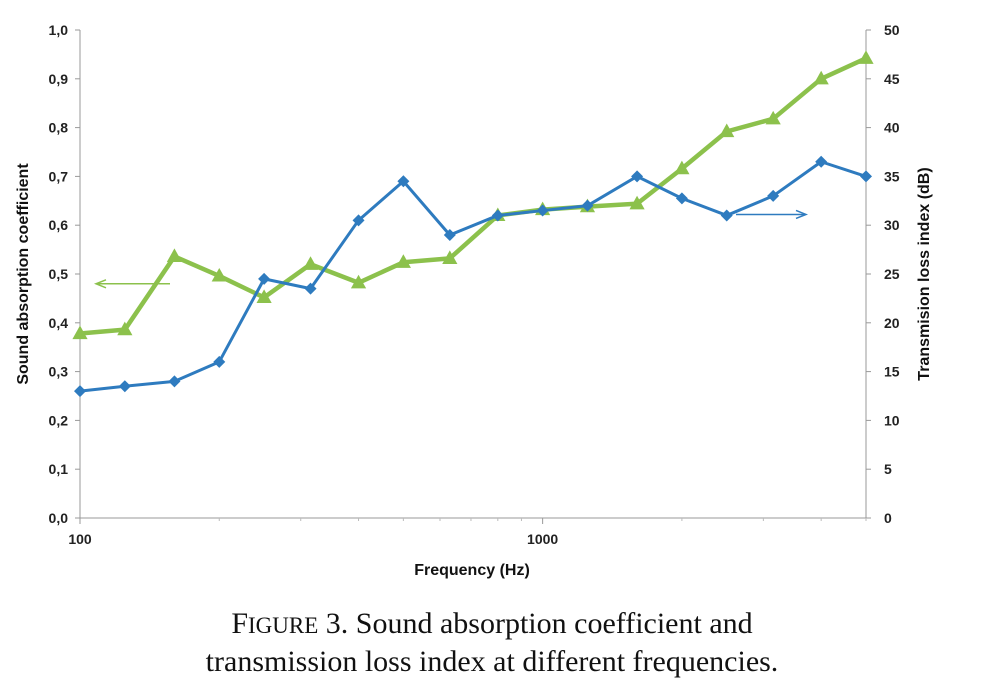 The height and width of the screenshot is (693, 984). Describe the element at coordinates (59, 30) in the screenshot. I see `left-tick-label: 1,0` at that location.